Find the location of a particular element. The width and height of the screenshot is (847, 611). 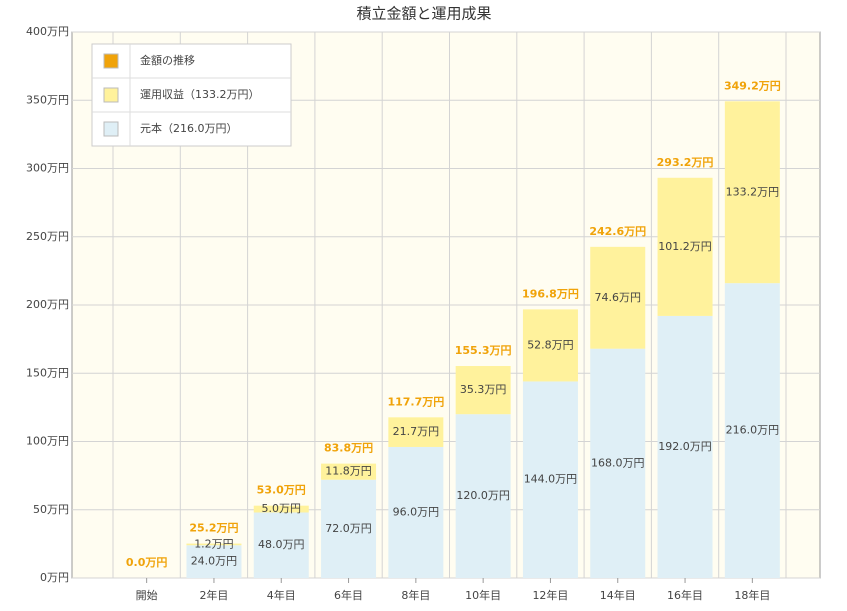

x-tick-label: 6年目 is located at coordinates (348, 595).